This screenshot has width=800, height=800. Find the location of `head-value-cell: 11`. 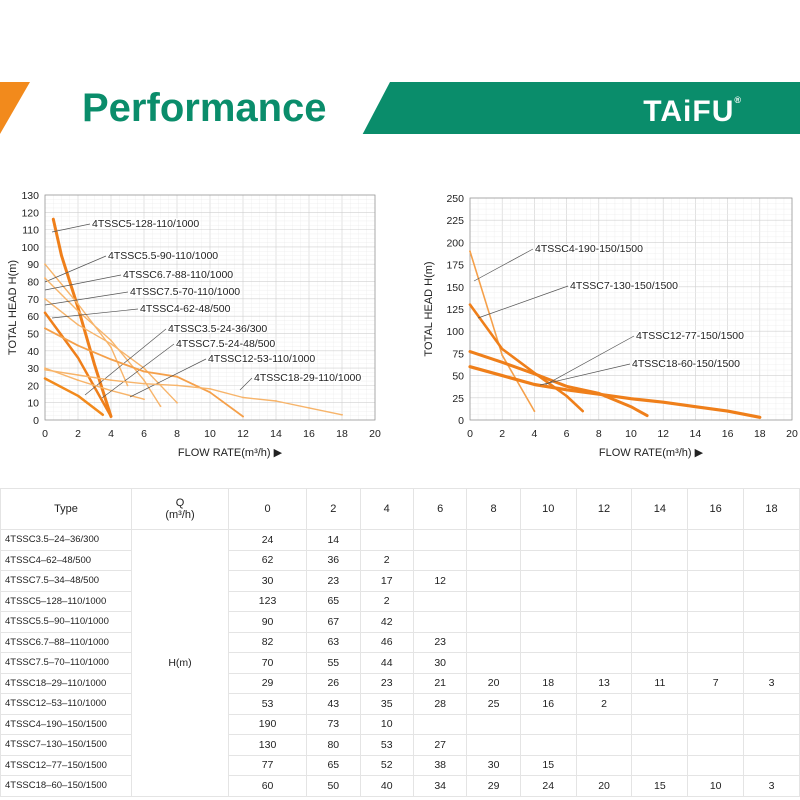

head-value-cell: 11 is located at coordinates (660, 683).